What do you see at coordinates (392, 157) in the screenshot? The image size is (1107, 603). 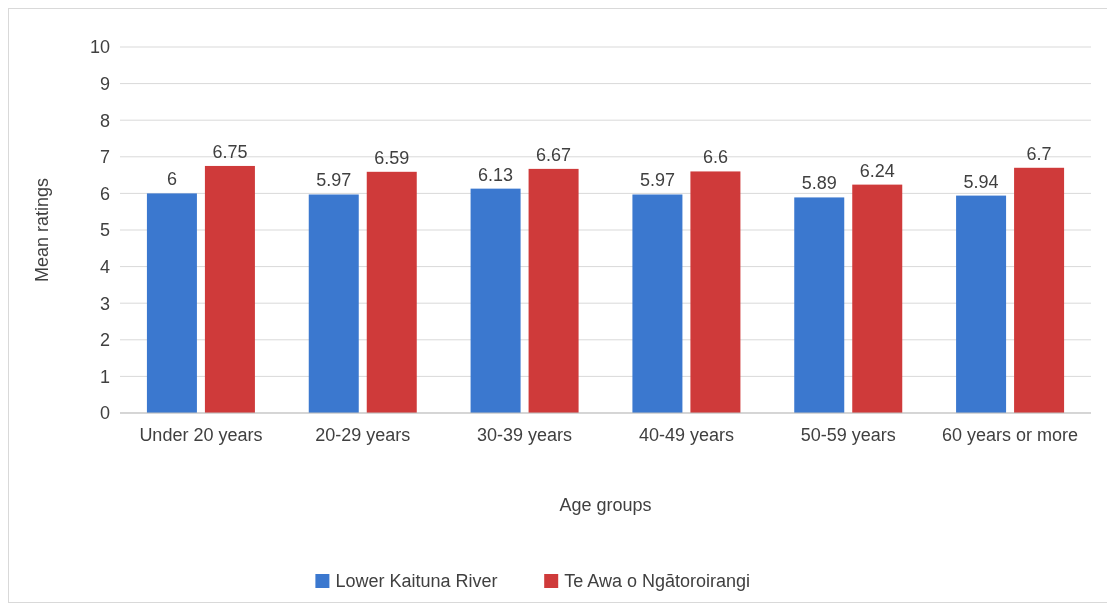 I see `data-label: 6.59` at bounding box center [392, 157].